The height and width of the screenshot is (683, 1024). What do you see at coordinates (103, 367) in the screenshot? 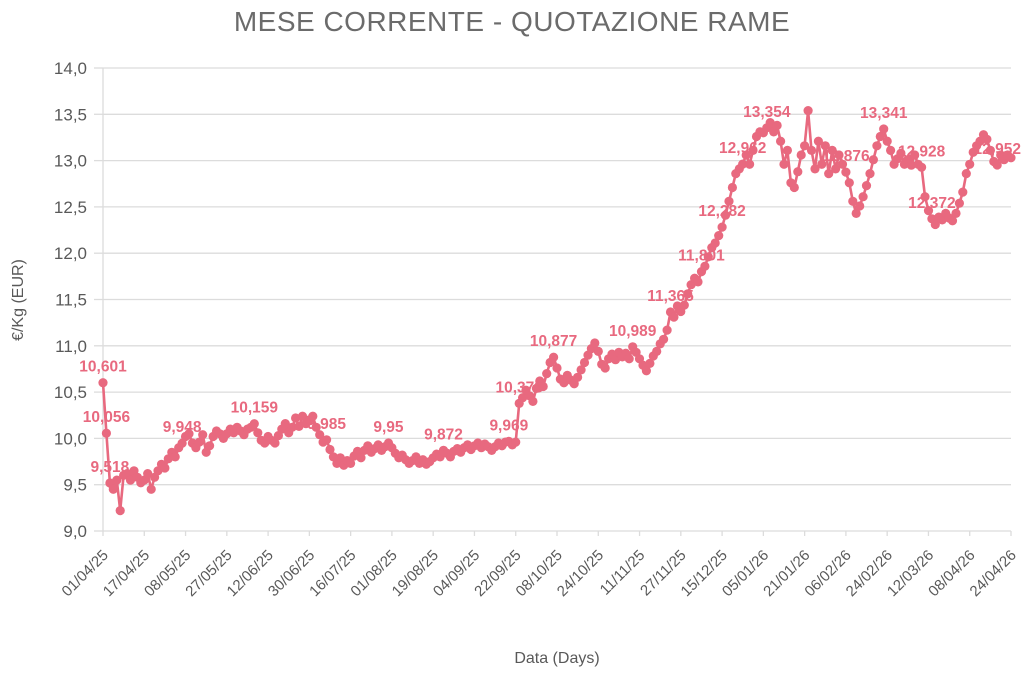
I see `data-point-label: 10,601` at bounding box center [103, 367].